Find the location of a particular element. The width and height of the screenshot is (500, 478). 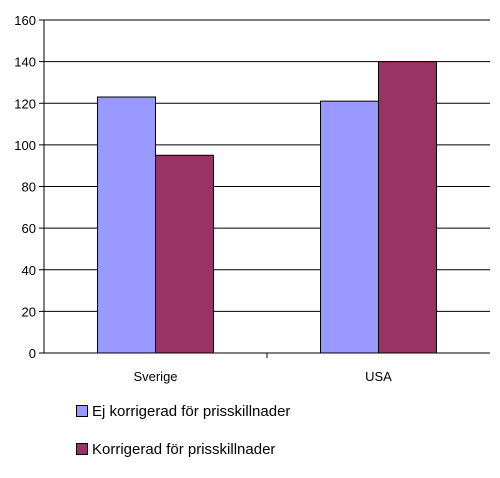

y-tick-label: 0 is located at coordinates (32, 353).